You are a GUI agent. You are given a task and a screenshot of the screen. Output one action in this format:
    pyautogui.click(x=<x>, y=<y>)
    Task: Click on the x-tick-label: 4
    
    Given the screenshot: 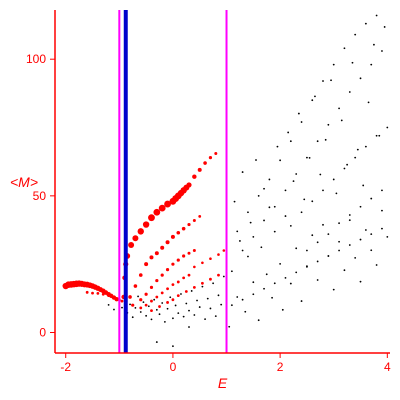 What is the action you would take?
    pyautogui.click(x=387, y=367)
    